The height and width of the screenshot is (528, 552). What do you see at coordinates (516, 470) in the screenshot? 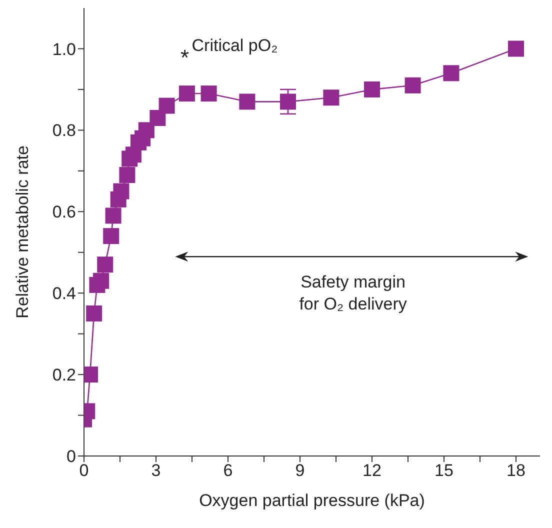
I see `x-tick-label: 18` at bounding box center [516, 470].